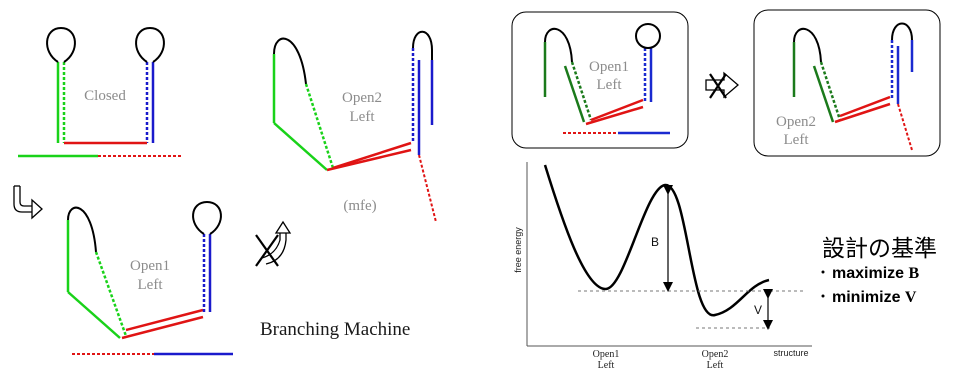 This screenshot has width=964, height=372. I want to click on y-axis-label: free energy, so click(518, 250).